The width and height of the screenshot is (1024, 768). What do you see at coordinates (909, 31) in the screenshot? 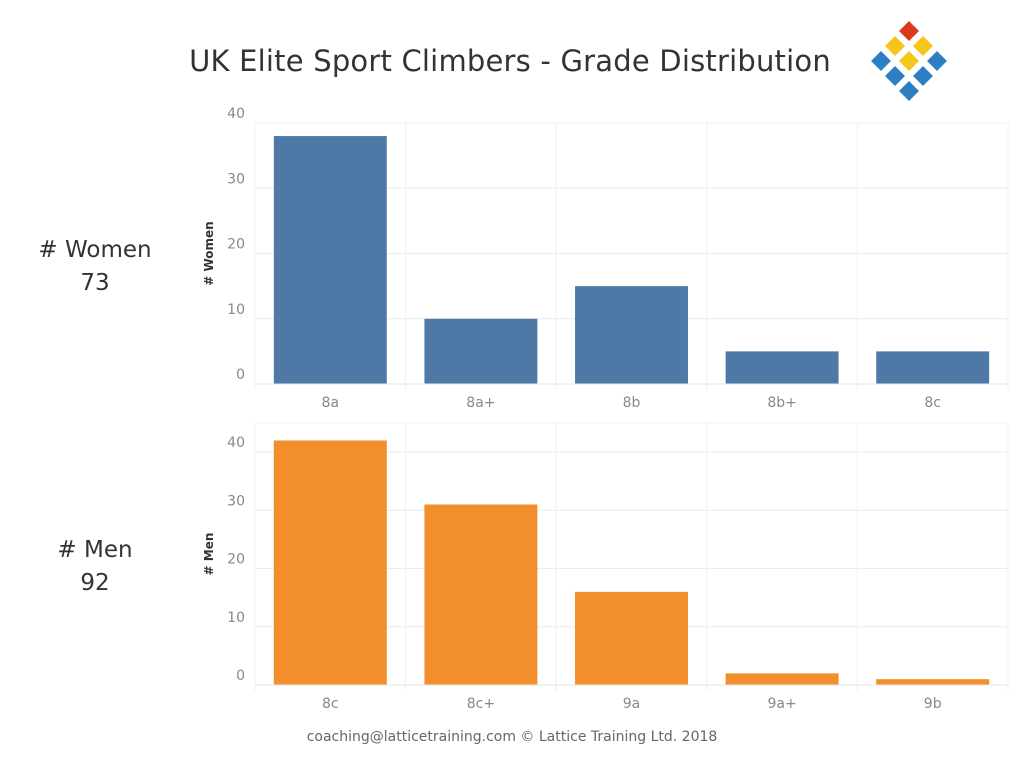
I see `logo-diamond-top` at bounding box center [909, 31].